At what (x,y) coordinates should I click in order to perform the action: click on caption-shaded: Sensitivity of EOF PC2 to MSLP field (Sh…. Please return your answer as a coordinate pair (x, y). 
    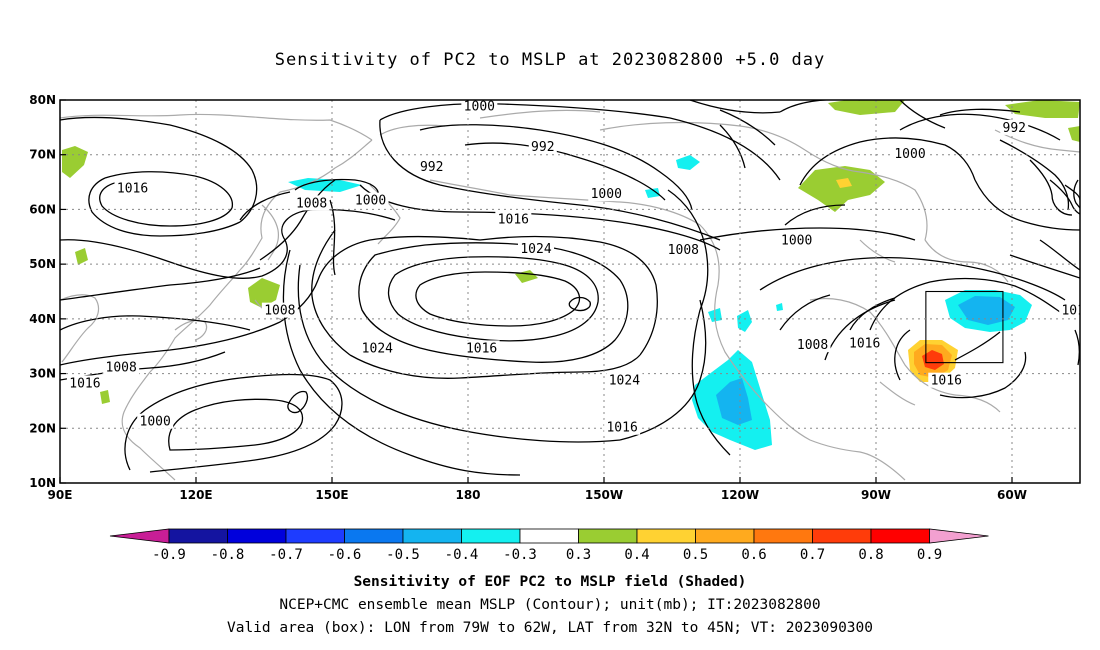
    Looking at the image, I should click on (550, 582).